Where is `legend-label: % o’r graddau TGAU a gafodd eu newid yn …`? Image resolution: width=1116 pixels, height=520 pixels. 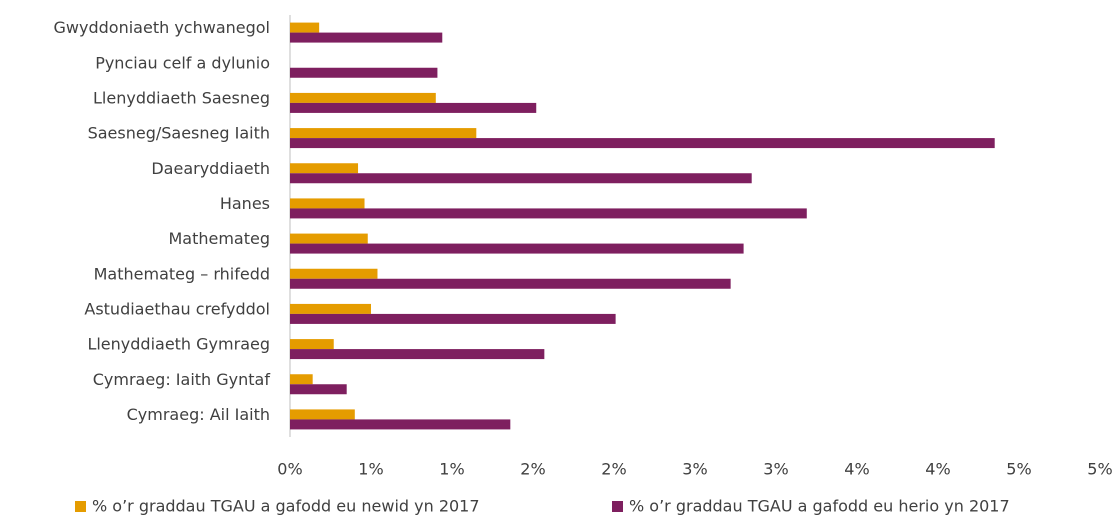 legend-label: % o’r graddau TGAU a gafodd eu newid yn … is located at coordinates (286, 506).